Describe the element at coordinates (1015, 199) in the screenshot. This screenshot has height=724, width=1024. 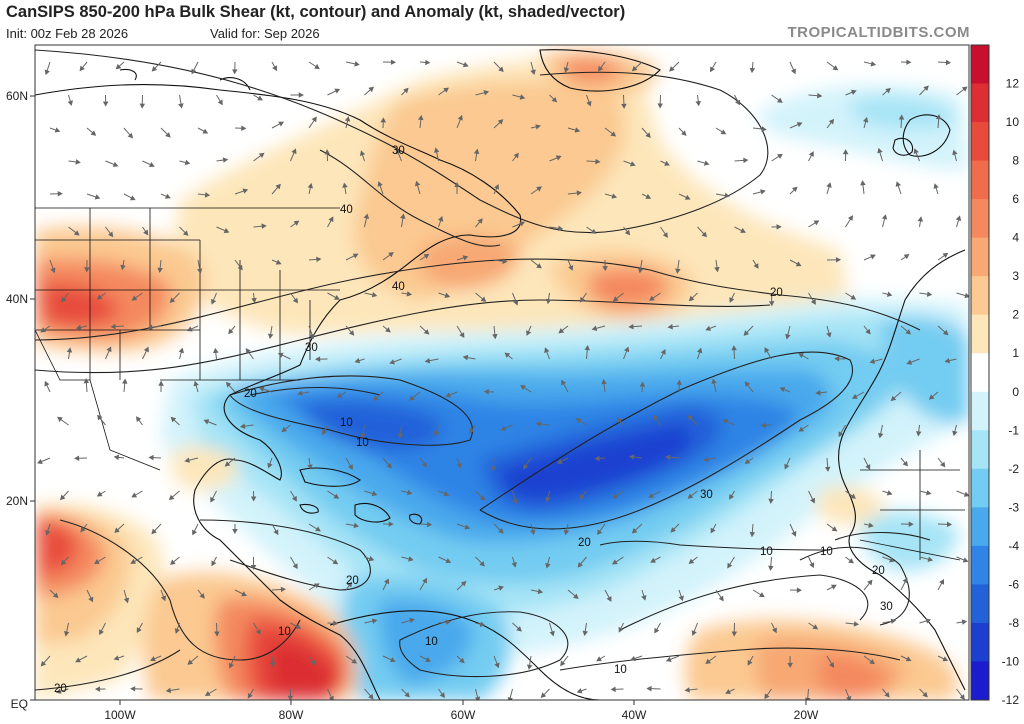
I see `colorbar-label: 6` at that location.